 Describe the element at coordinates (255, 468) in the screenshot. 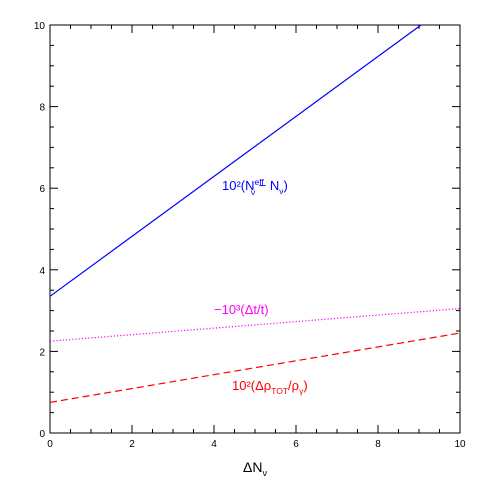

I see `x-axis-title: ΔNν` at that location.